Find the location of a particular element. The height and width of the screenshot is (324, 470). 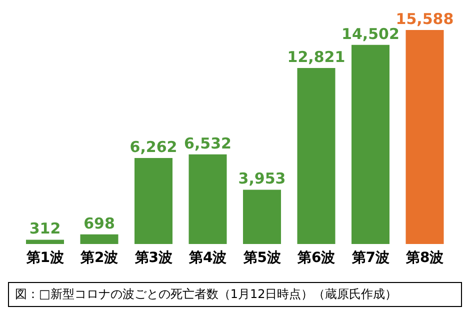

data-label: 6,532 is located at coordinates (208, 143).